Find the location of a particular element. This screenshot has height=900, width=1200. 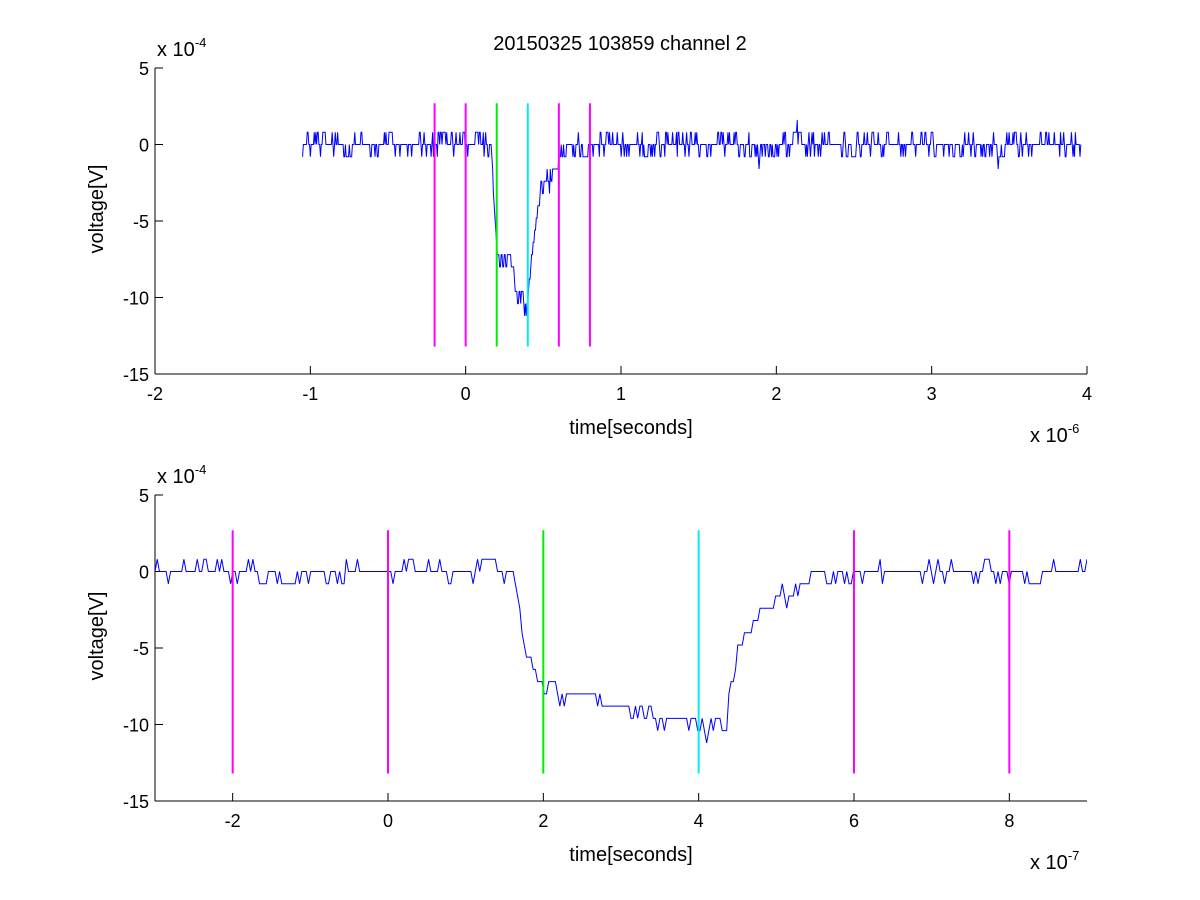

x-multiplier-label: x 10-6 is located at coordinates (1054, 434).